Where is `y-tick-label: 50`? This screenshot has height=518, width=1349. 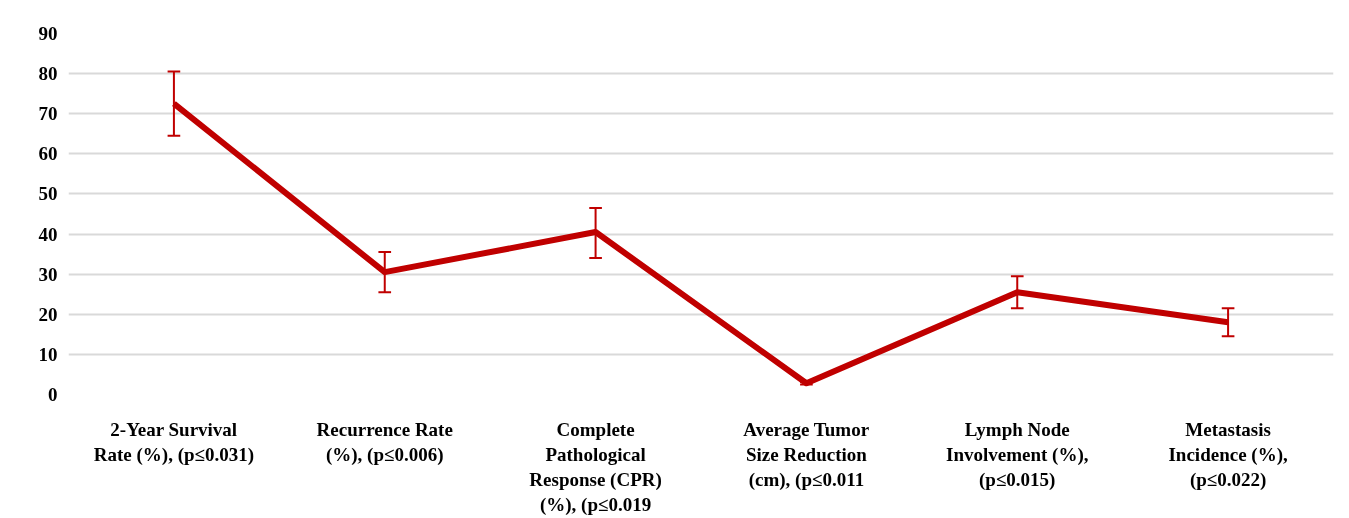 y-tick-label: 50 is located at coordinates (48, 194).